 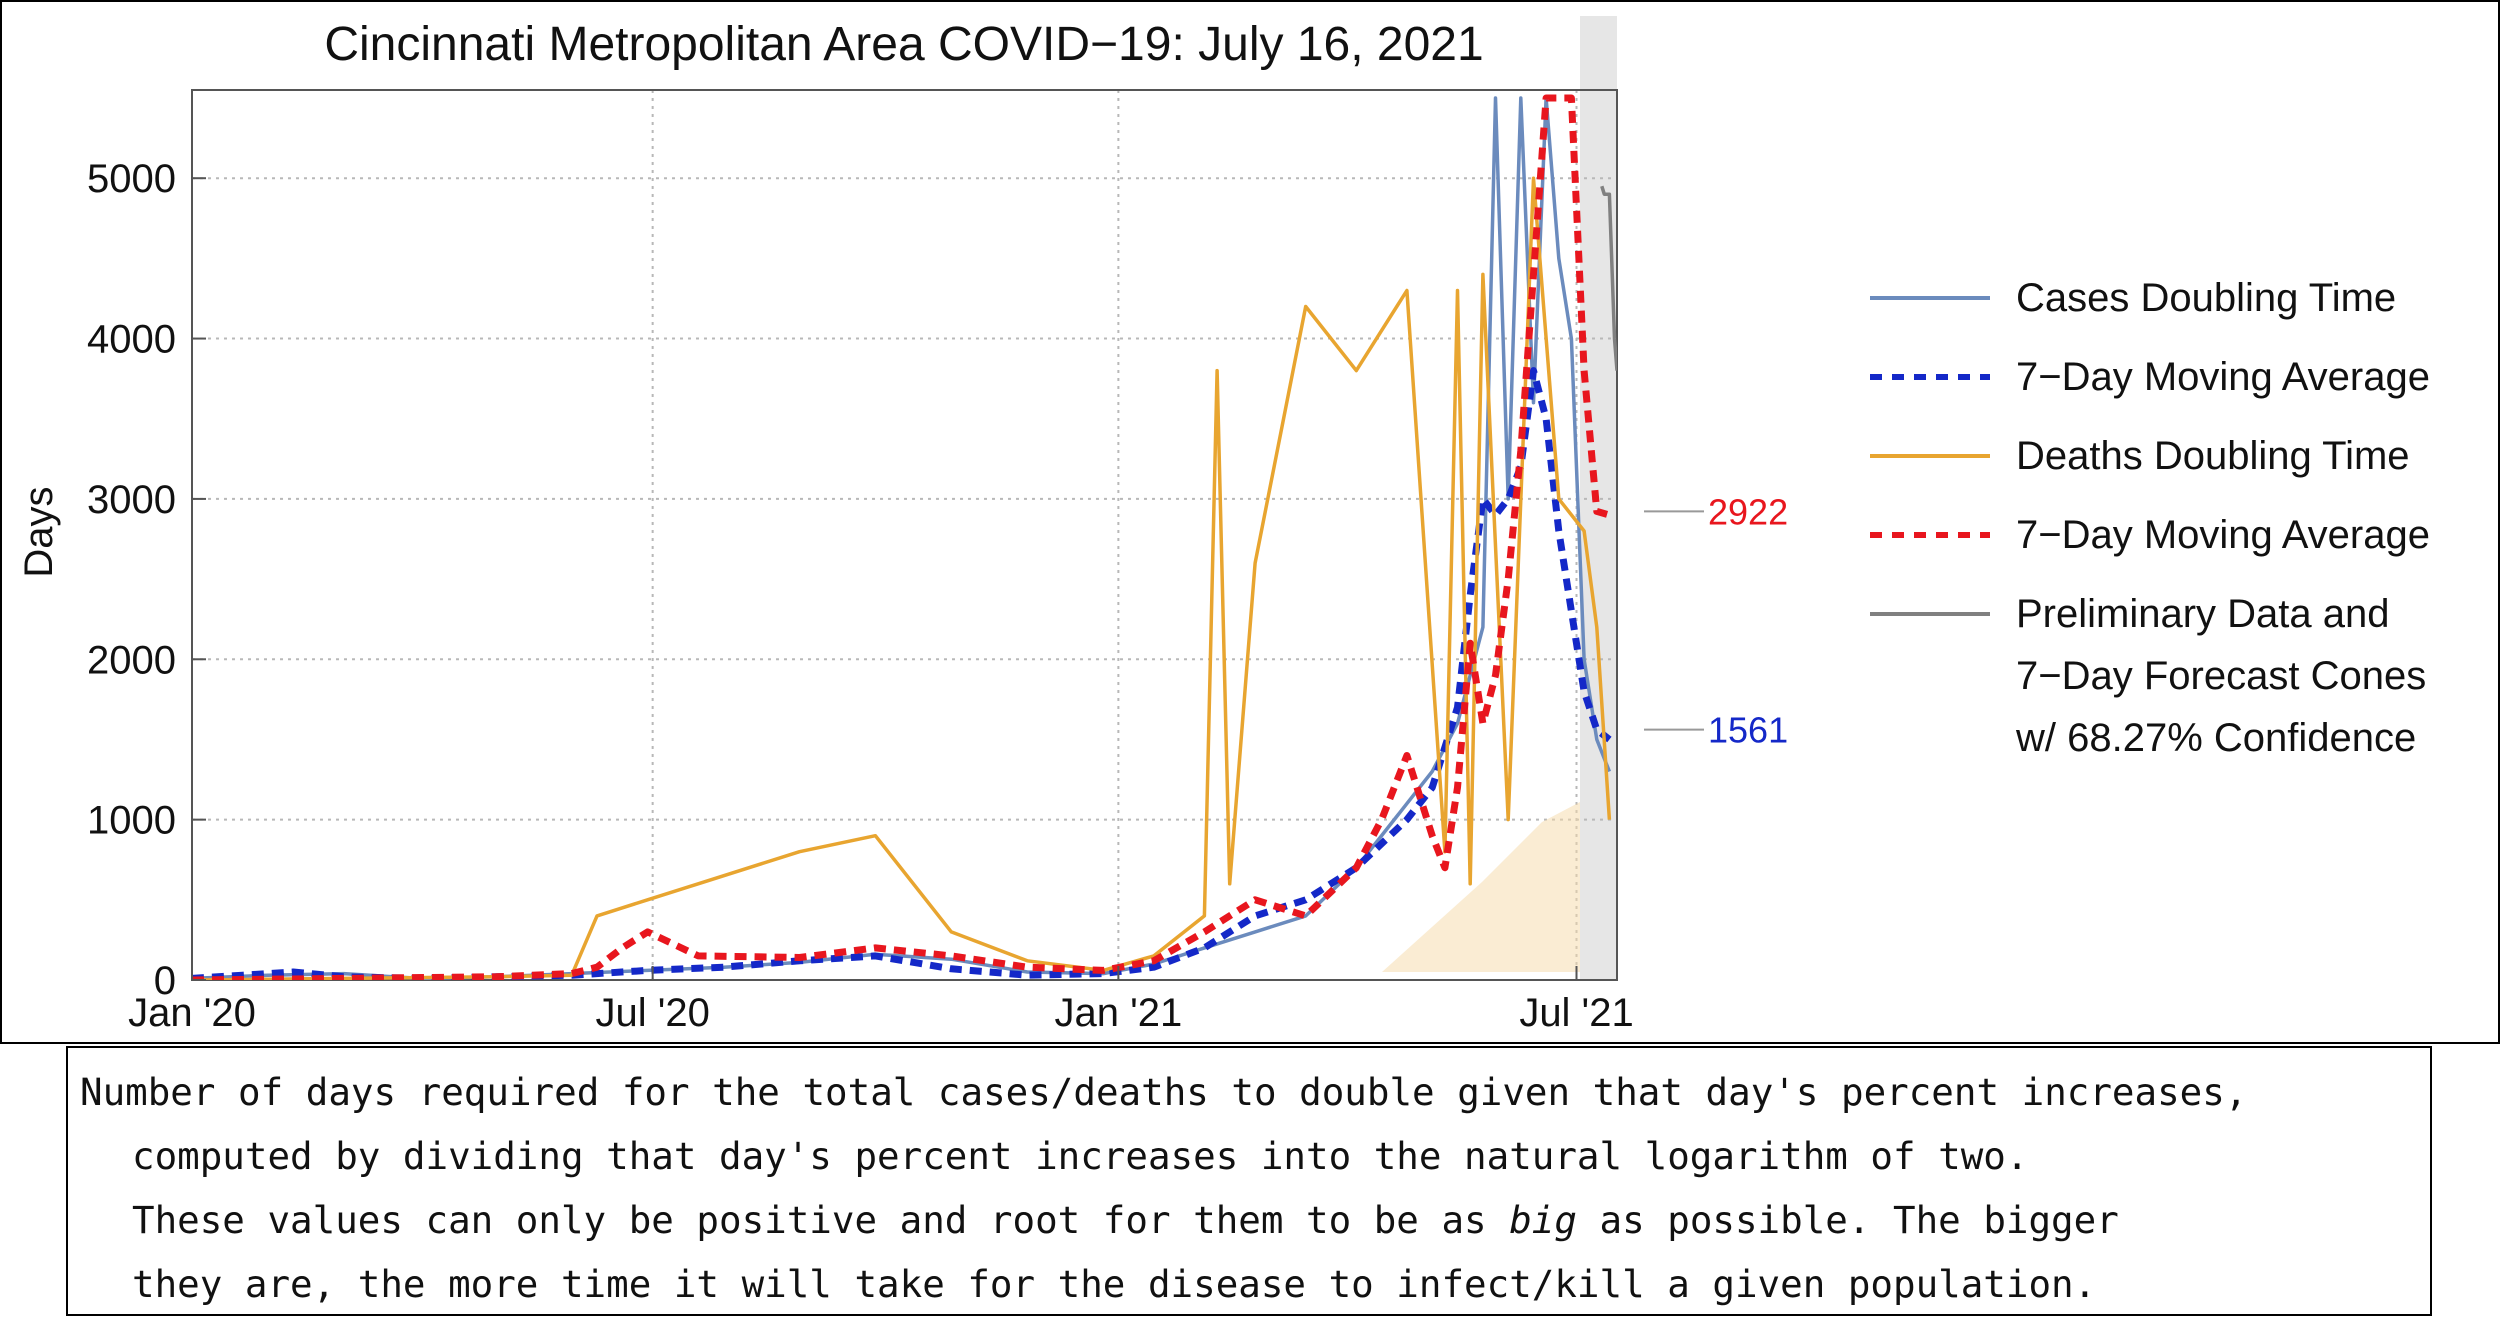 I want to click on y-axis-label: Days, so click(x=39, y=531).